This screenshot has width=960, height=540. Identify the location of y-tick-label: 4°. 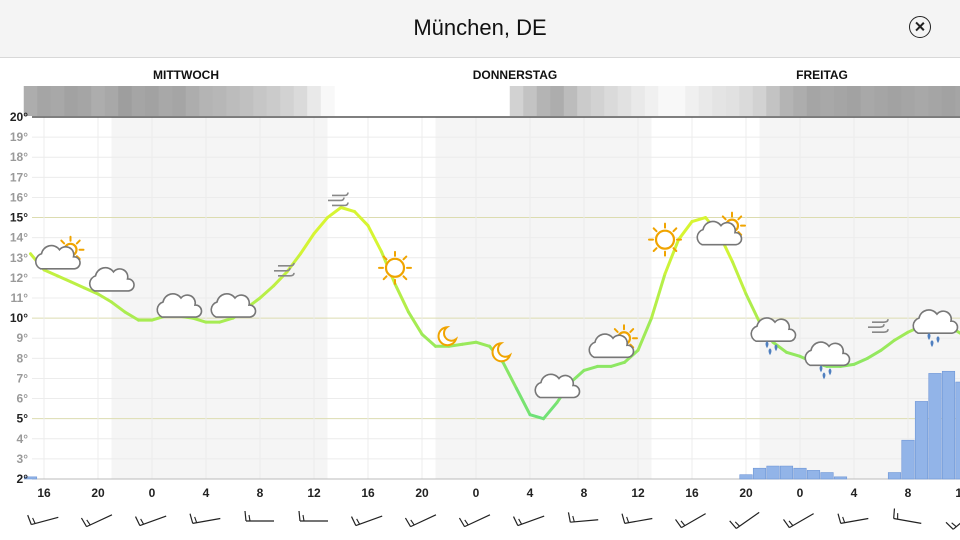
(23, 439).